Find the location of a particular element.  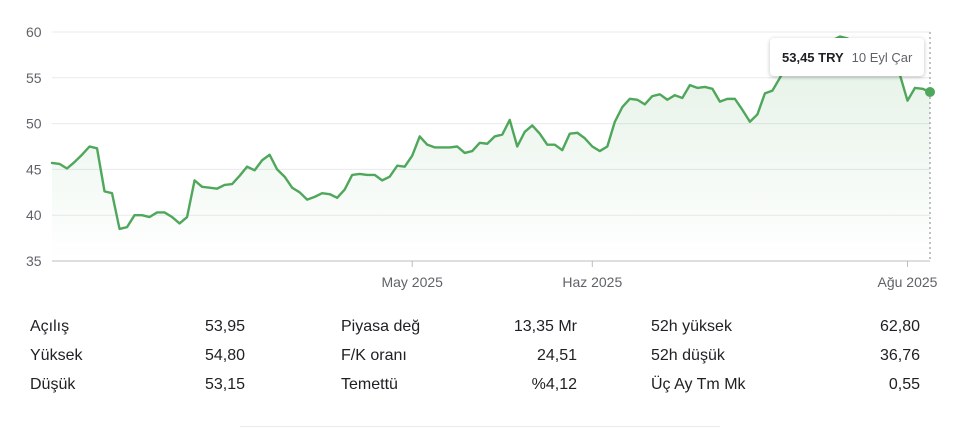

price-tooltip: 53,45 TRY 10 Eyl Çar is located at coordinates (847, 57).